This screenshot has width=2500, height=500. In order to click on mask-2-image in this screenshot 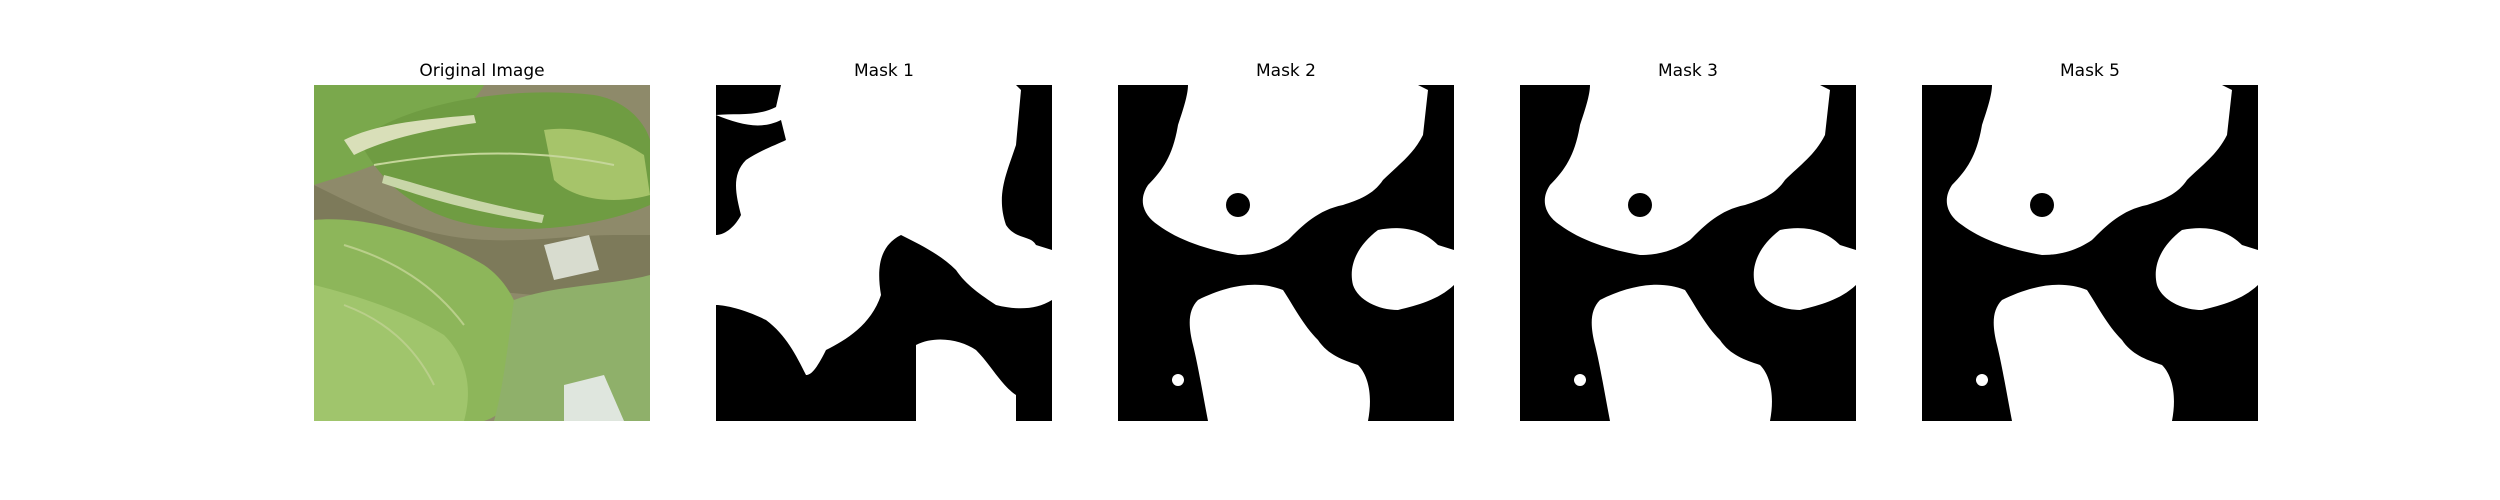, I will do `click(1286, 253)`.